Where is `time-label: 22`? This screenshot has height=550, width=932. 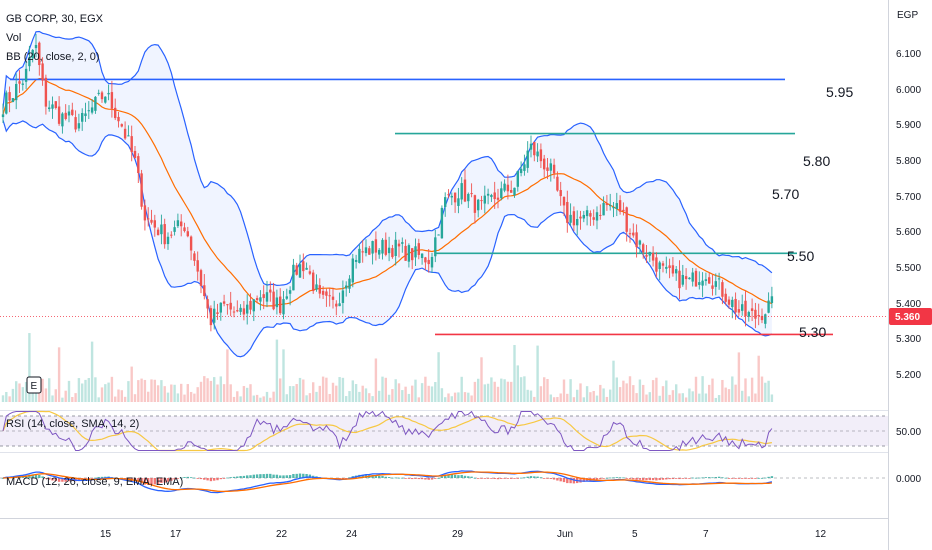
time-label: 22 is located at coordinates (282, 534).